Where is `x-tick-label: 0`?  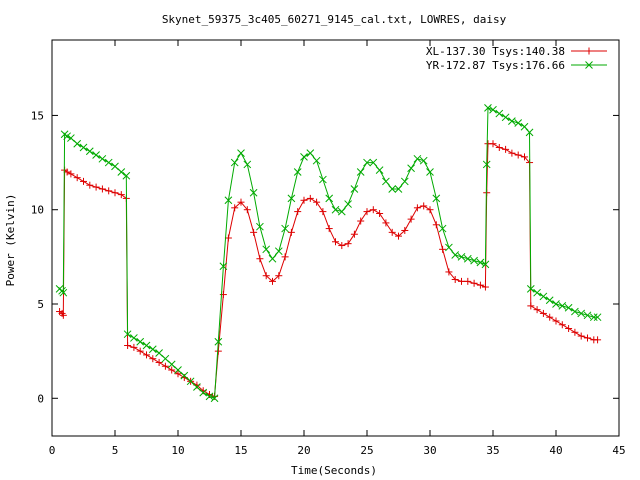 x-tick-label: 0 is located at coordinates (52, 450).